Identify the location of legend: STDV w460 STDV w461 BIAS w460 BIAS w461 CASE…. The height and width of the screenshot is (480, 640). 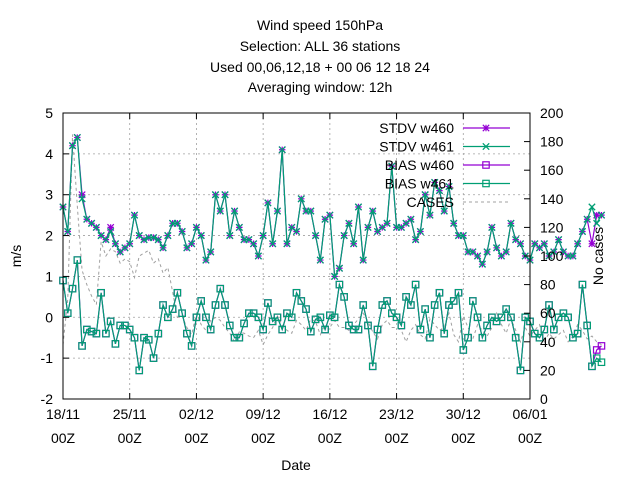
(444, 165).